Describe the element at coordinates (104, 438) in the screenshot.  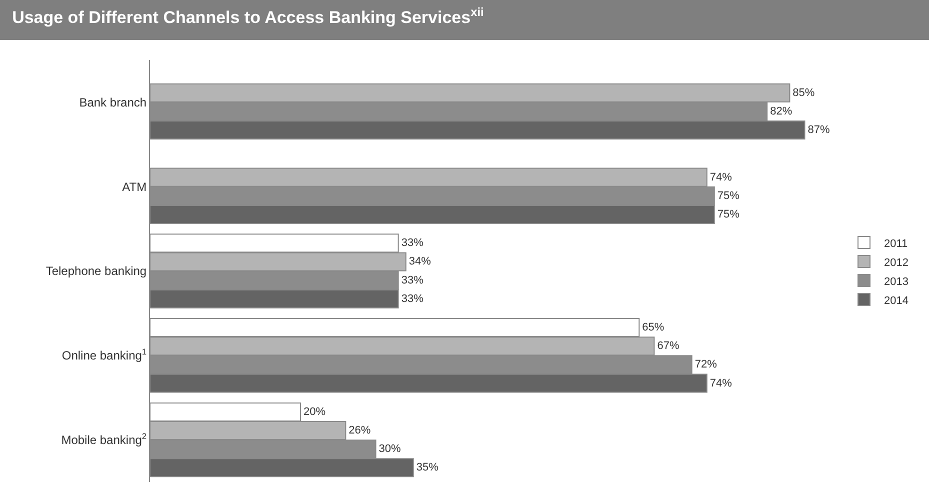
I see `y-tick-label: Mobile banking$^{2}$` at that location.